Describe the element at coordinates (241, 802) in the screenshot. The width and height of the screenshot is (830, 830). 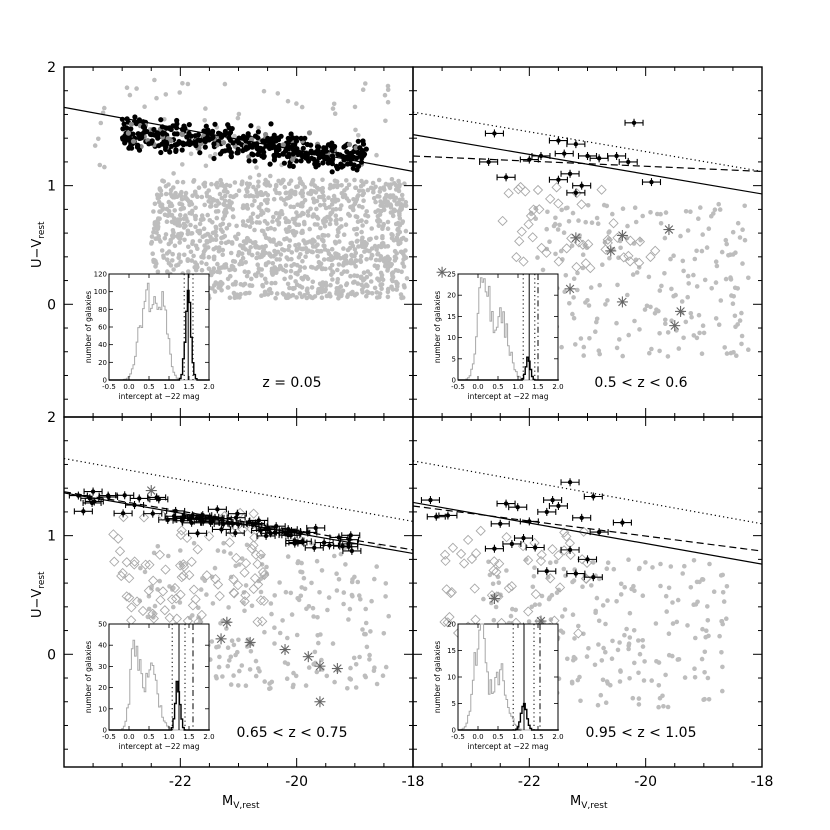
I see `x-axis-label-left: MV,rest` at that location.